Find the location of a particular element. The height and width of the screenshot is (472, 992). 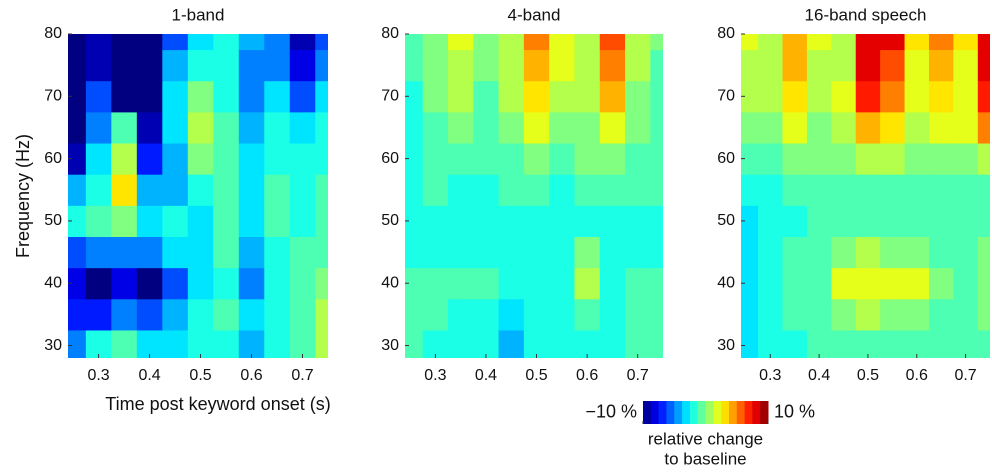

x-tick-label: 0.7 is located at coordinates (302, 375).